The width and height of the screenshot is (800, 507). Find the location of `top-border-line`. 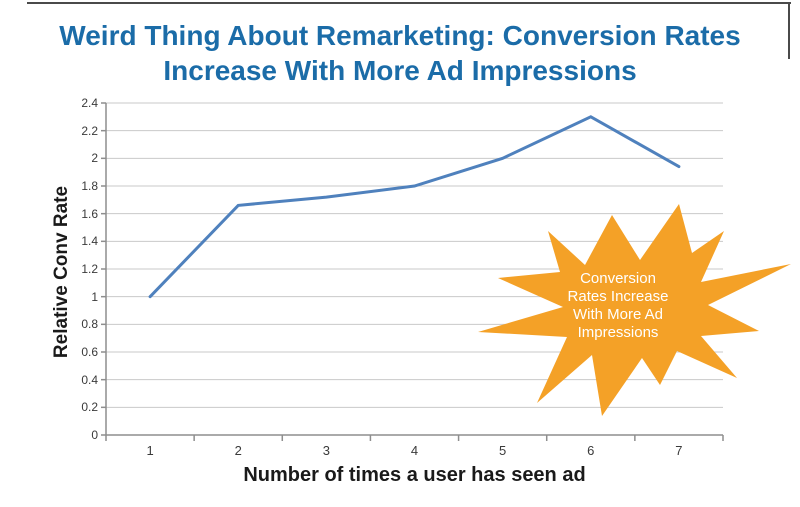

top-border-line is located at coordinates (409, 3).